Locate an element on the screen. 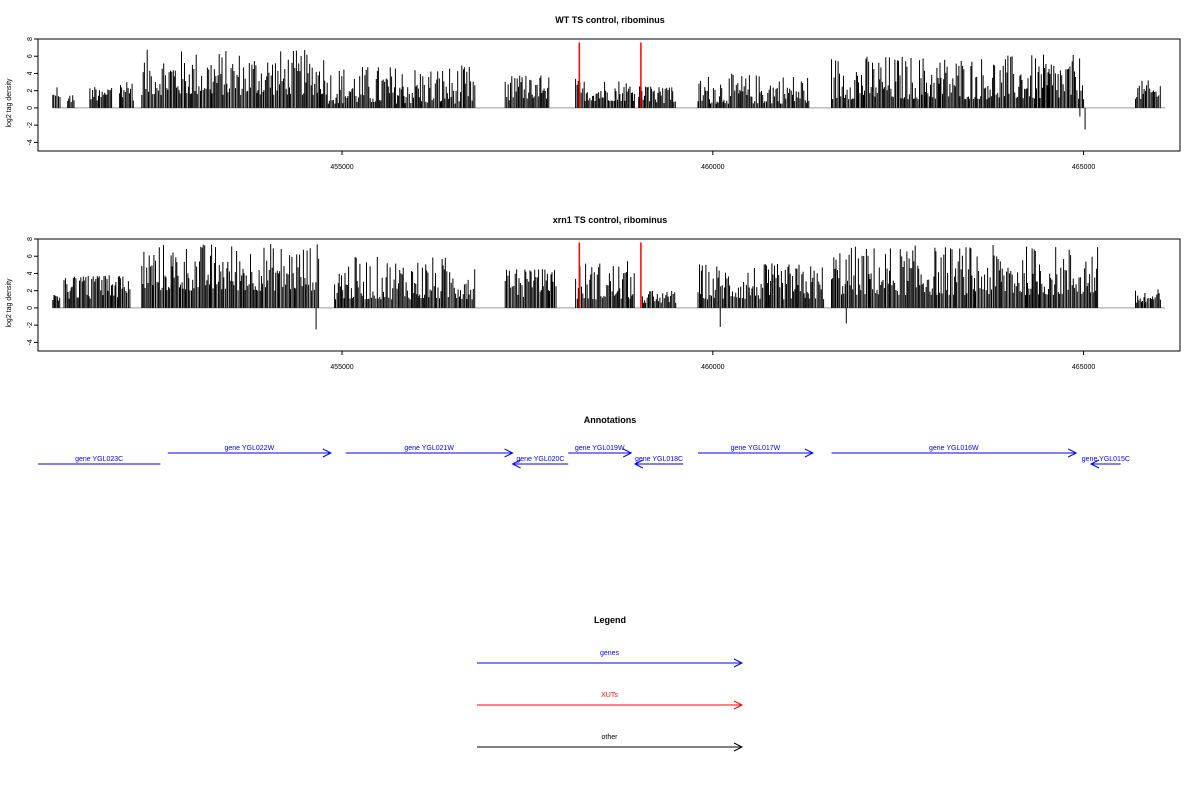 Image resolution: width=1200 pixels, height=800 pixels. legend: Legend genes XUTs other is located at coordinates (610, 683).